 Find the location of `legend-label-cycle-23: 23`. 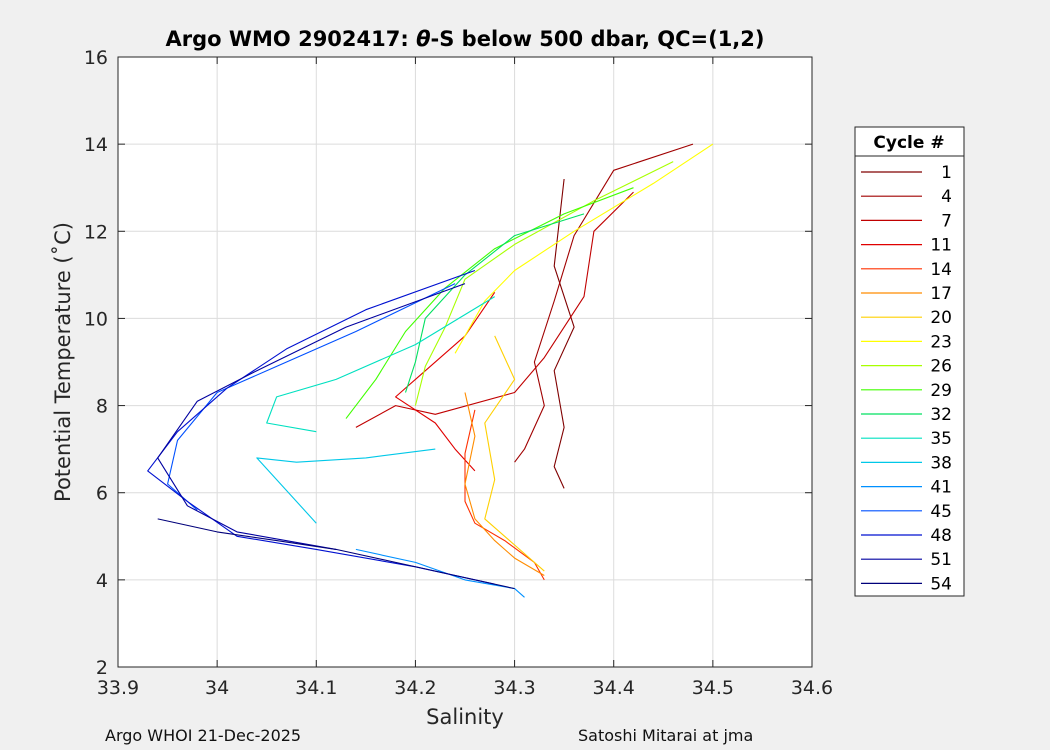

legend-label-cycle-23: 23 is located at coordinates (941, 342).